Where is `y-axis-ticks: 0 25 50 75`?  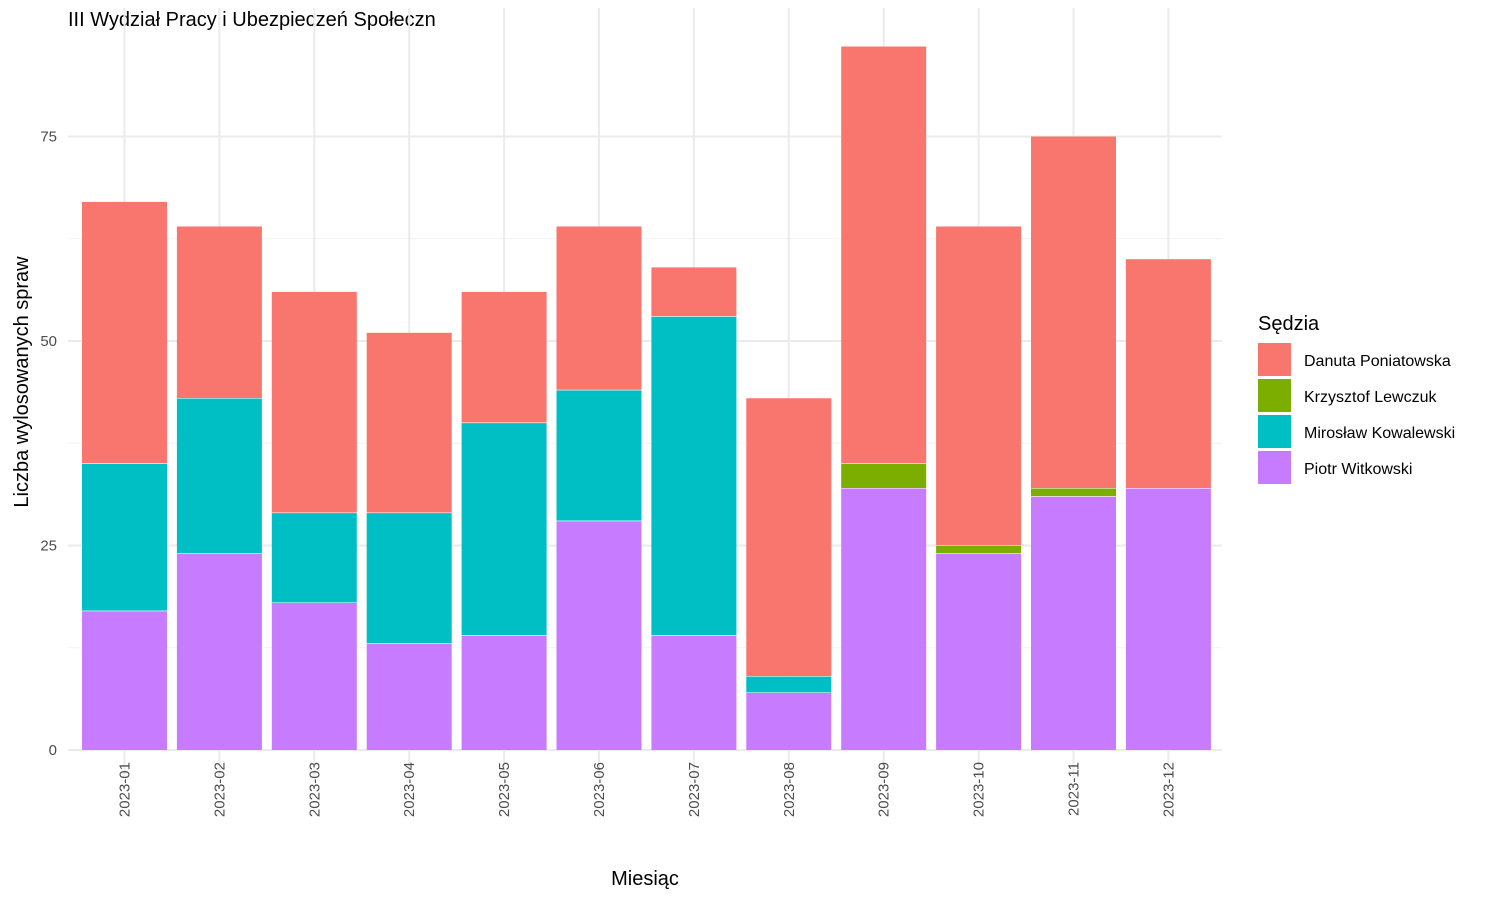
y-axis-ticks: 0 25 50 75 is located at coordinates (48, 444).